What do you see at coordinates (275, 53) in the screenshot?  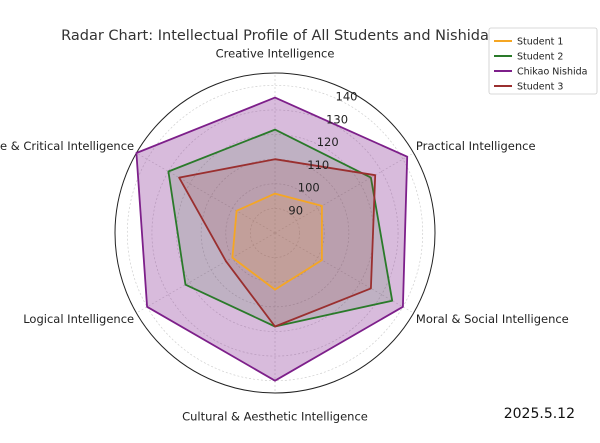 I see `axis-label: Creative Intelligence` at bounding box center [275, 53].